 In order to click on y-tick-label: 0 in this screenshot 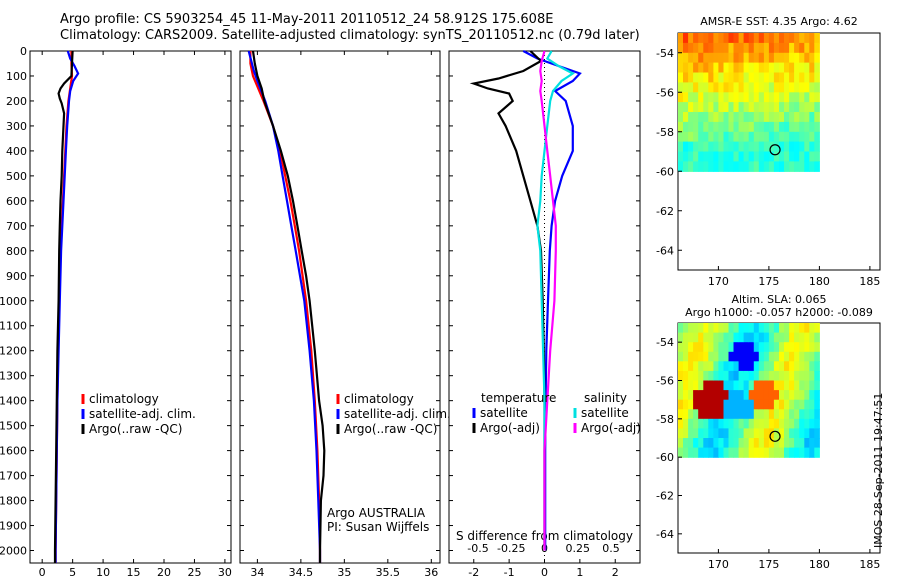, I will do `click(23, 51)`.